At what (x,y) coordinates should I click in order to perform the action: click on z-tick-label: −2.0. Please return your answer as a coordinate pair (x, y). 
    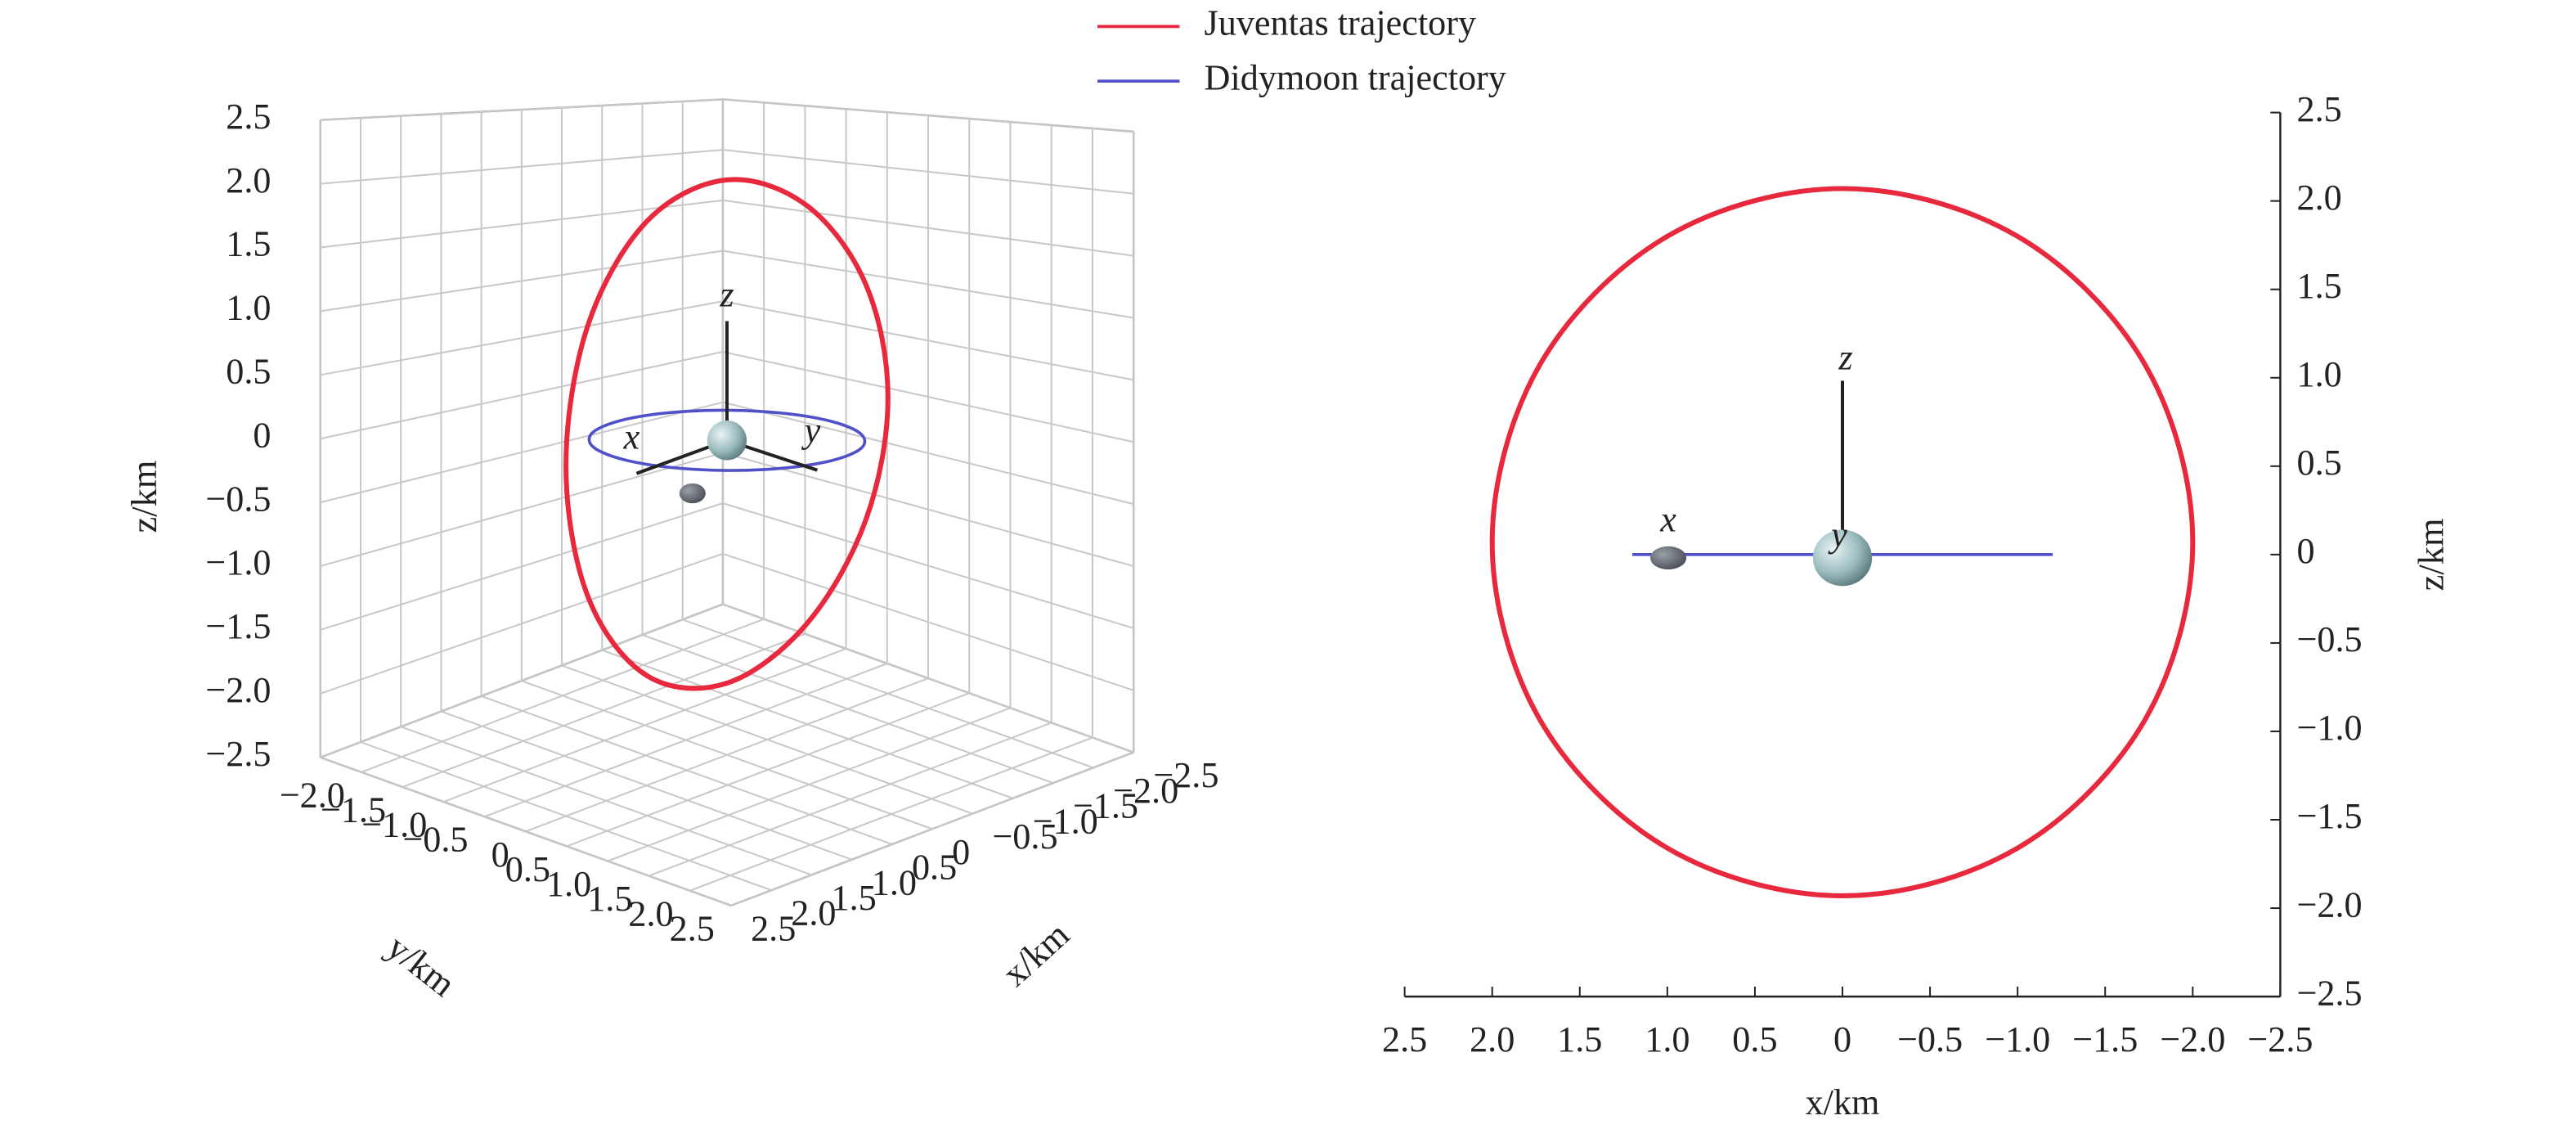
    Looking at the image, I should click on (238, 689).